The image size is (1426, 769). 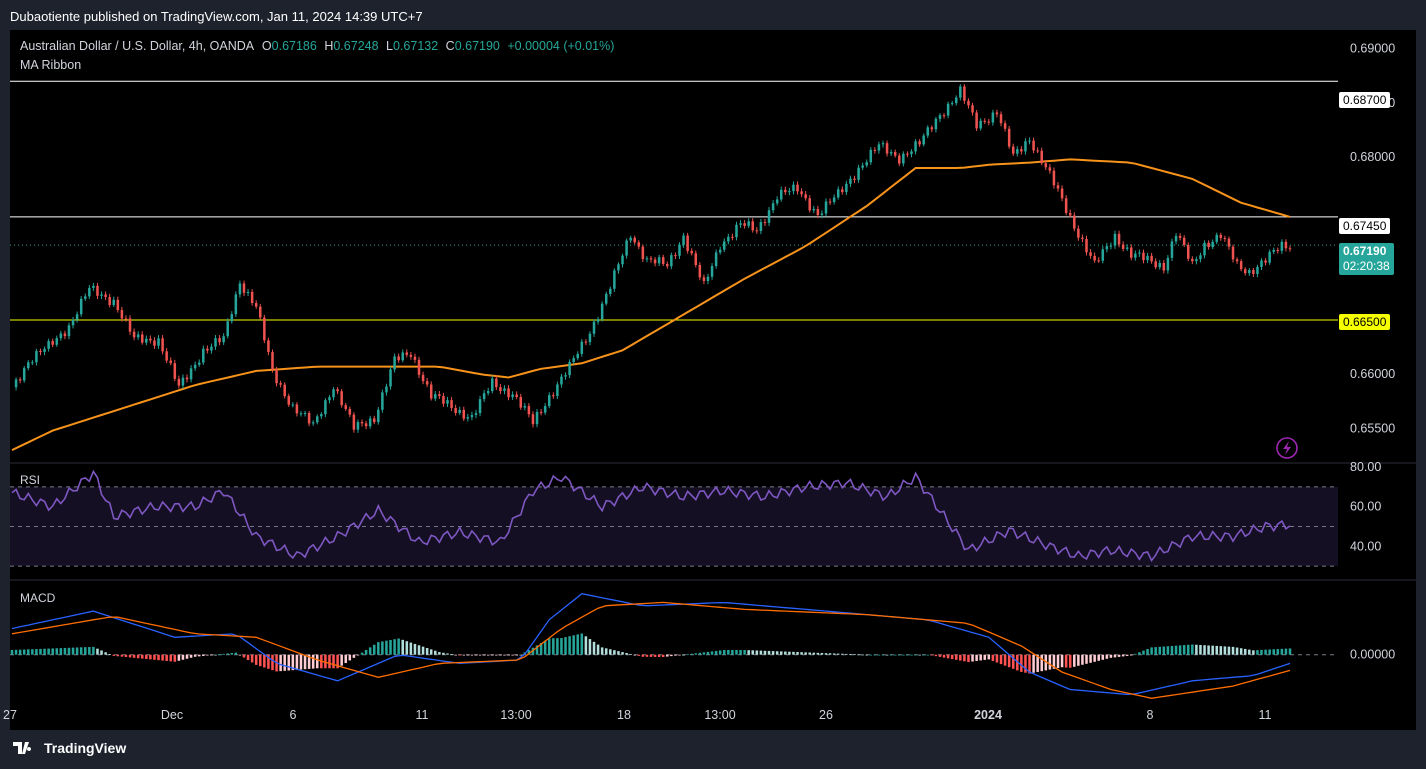 What do you see at coordinates (389, 46) in the screenshot?
I see `low-label: L` at bounding box center [389, 46].